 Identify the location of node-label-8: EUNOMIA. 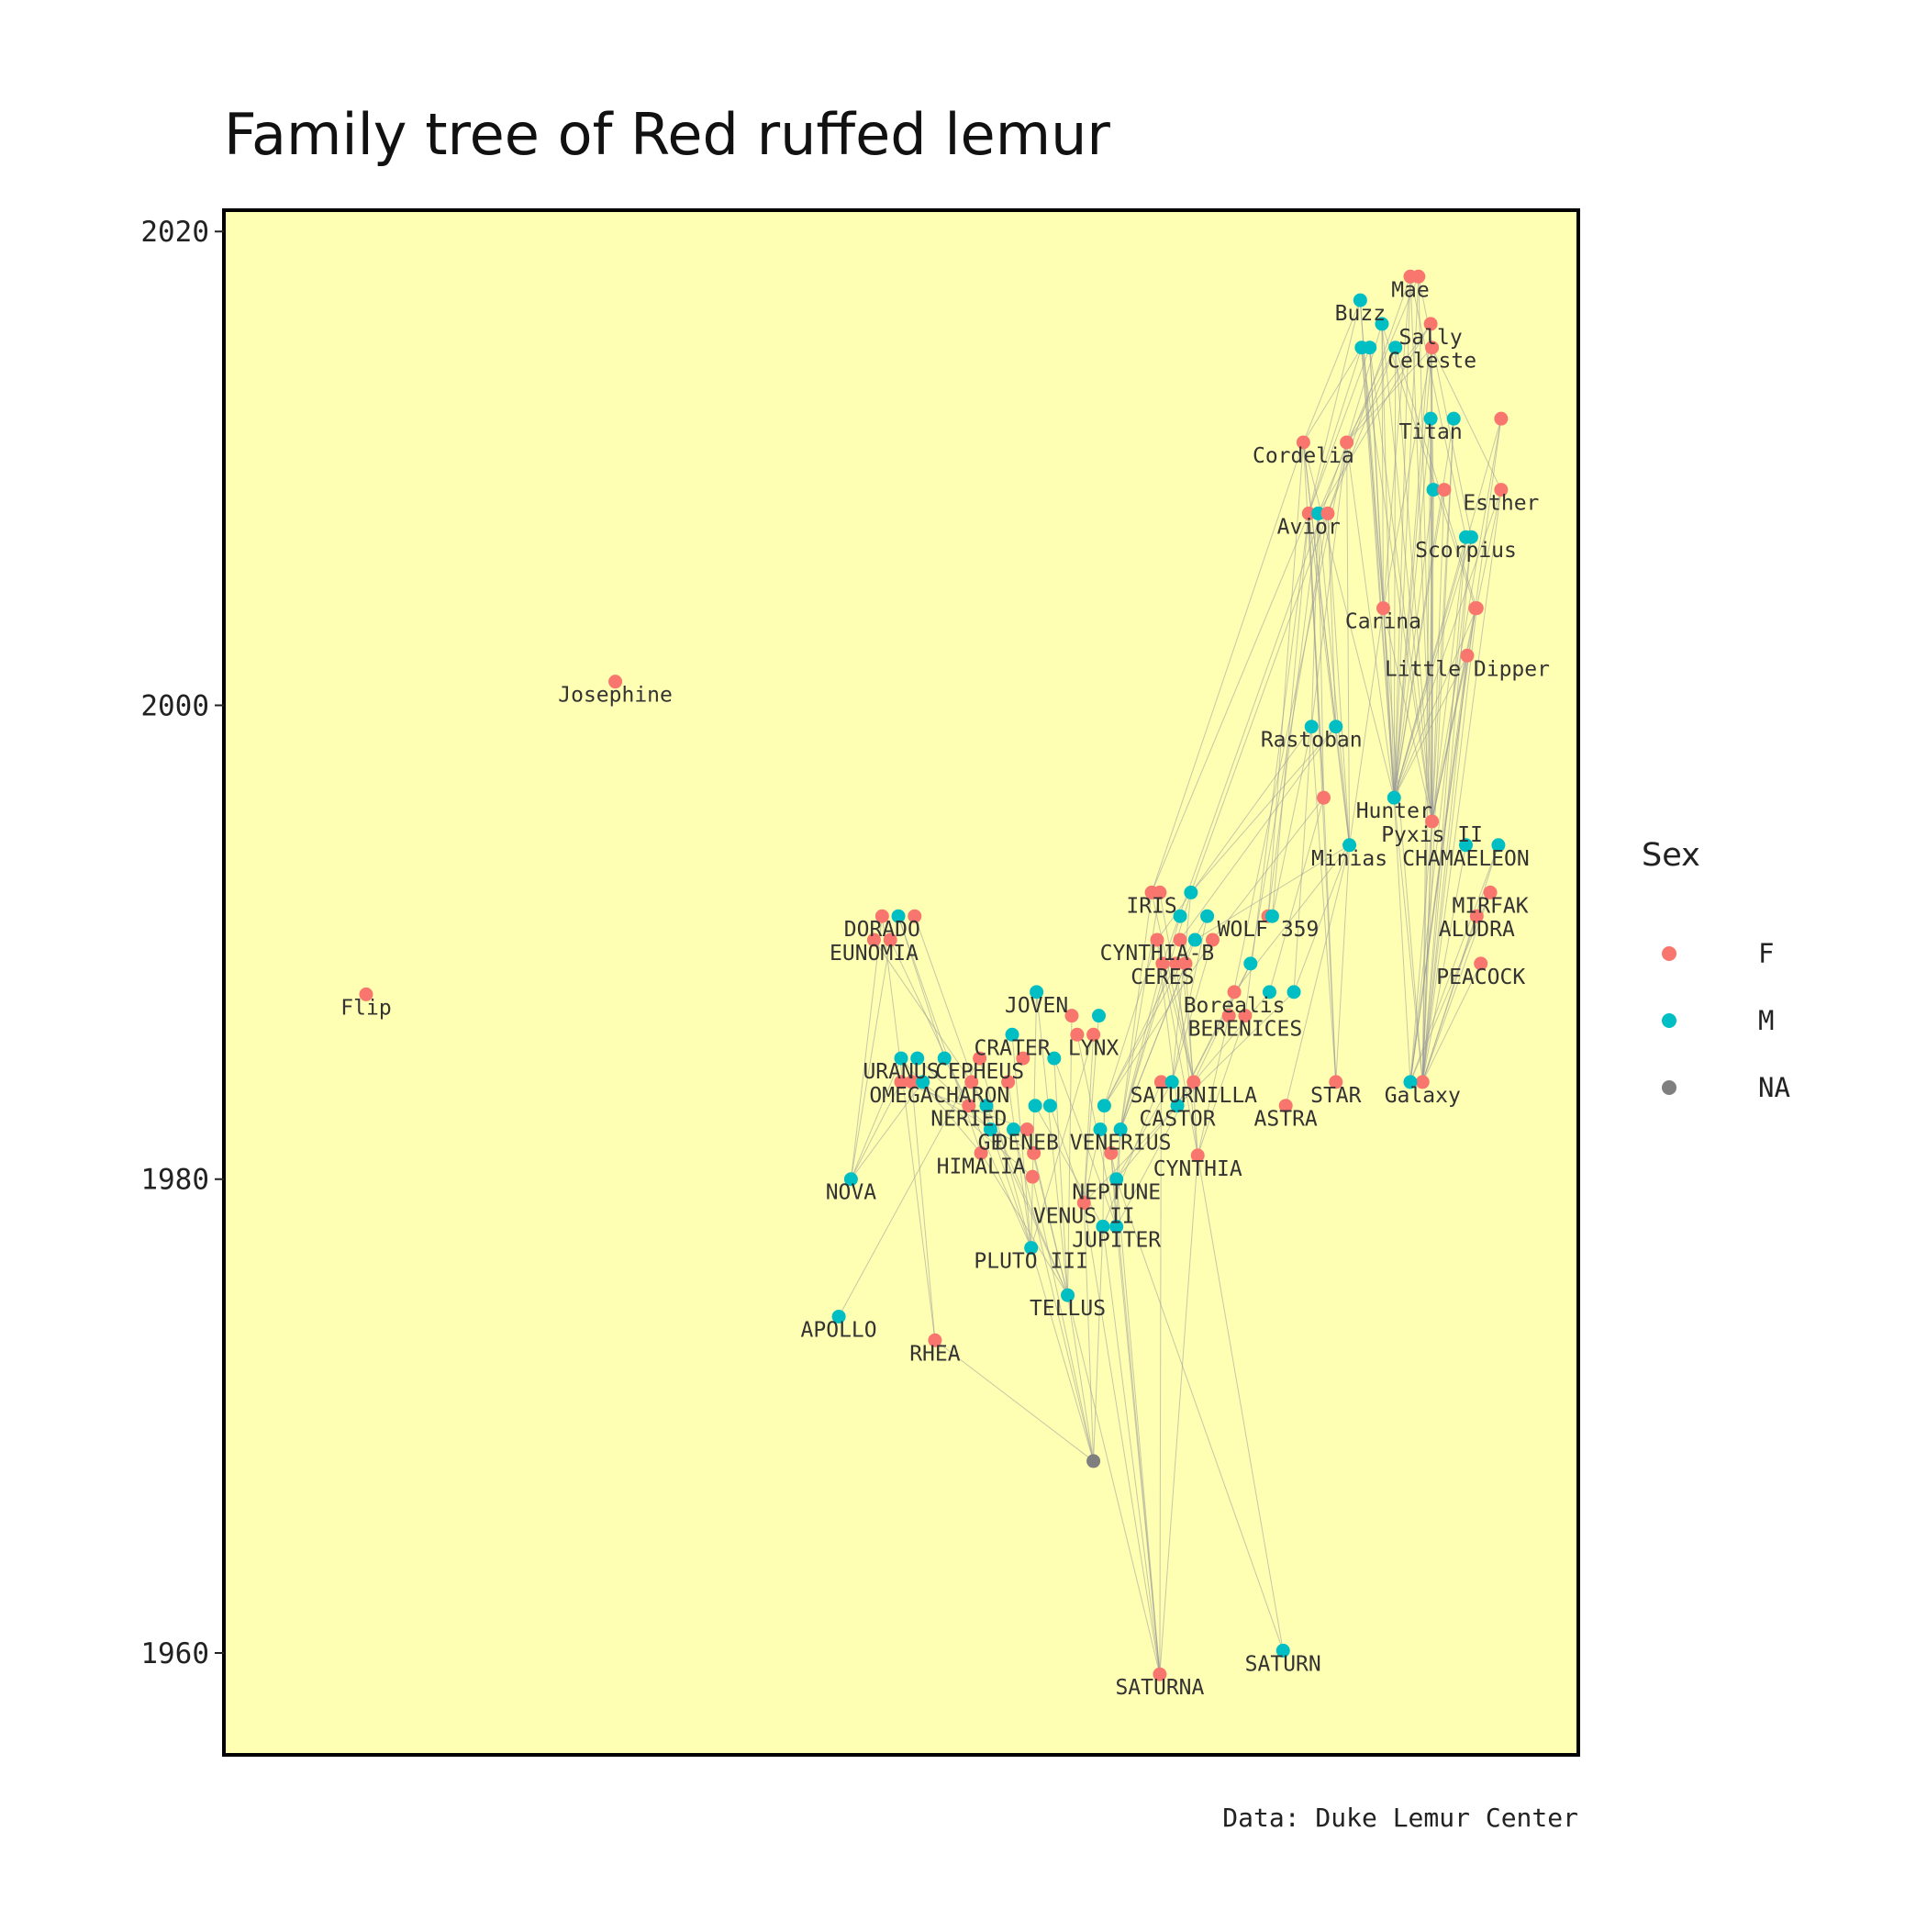
(874, 954).